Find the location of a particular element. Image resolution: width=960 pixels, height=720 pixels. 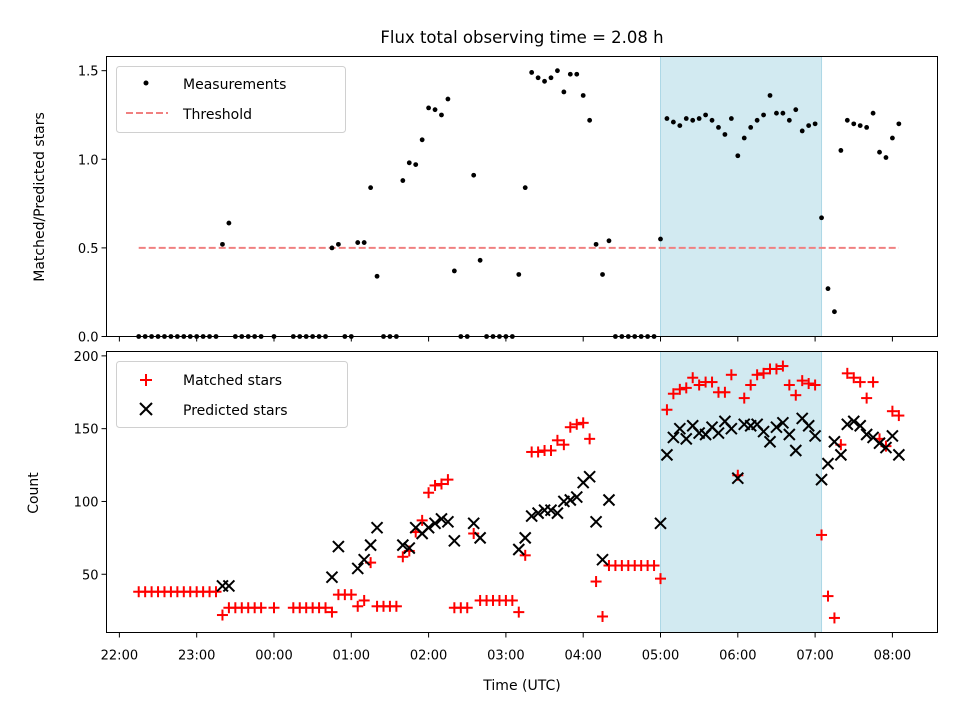

top-y-ticks: 0.0 0.5 1.0 1.5 is located at coordinates (92, 205).